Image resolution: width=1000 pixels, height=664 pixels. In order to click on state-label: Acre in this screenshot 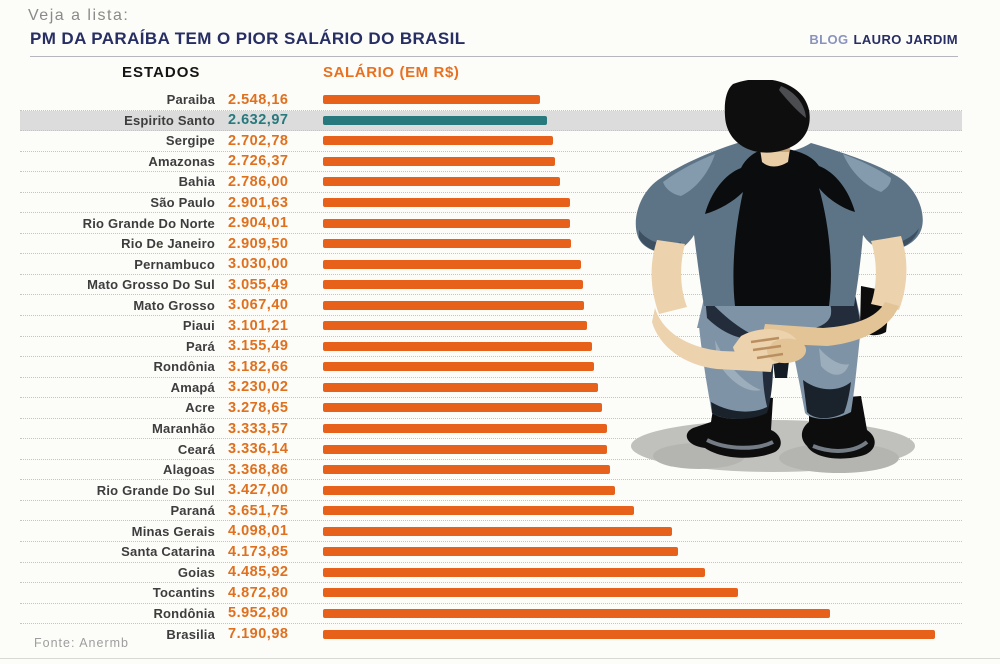, I will do `click(200, 408)`.